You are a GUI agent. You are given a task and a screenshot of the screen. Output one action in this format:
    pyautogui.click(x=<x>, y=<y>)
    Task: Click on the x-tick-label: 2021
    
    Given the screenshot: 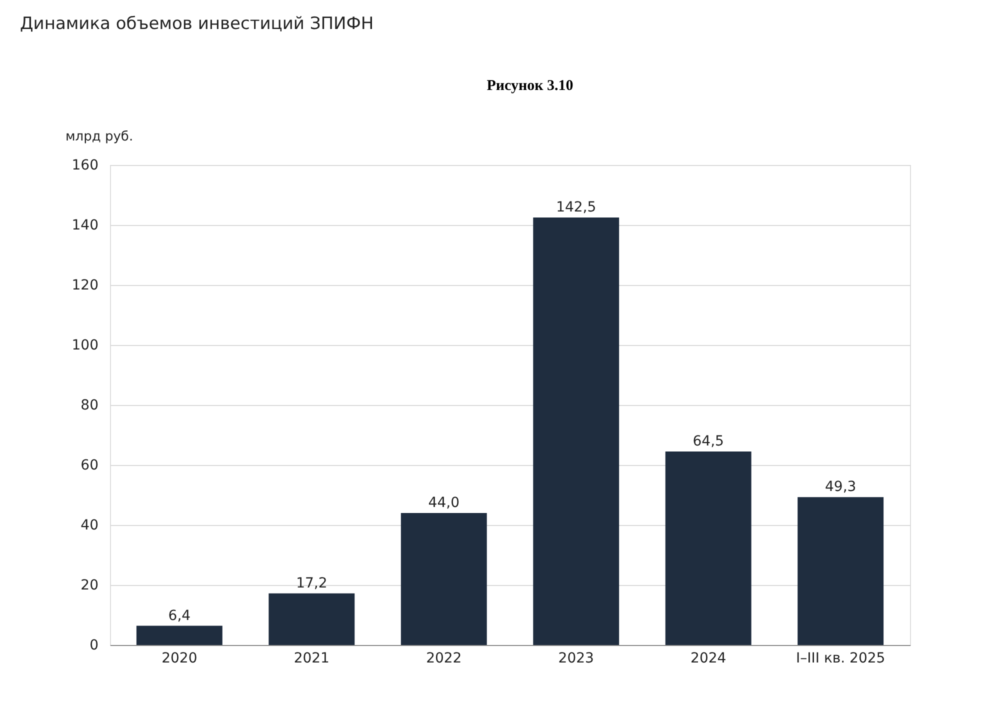 What is the action you would take?
    pyautogui.click(x=312, y=658)
    